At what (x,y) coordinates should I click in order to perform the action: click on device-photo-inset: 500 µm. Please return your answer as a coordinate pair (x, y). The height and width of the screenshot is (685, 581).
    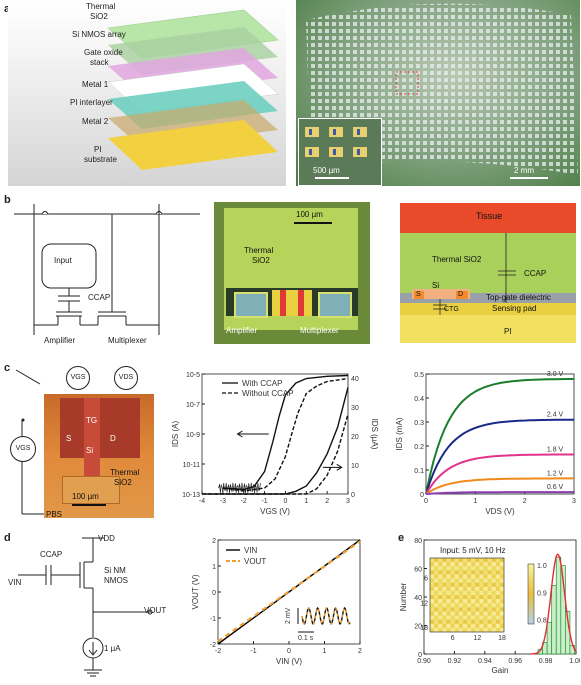
    Looking at the image, I should click on (340, 152).